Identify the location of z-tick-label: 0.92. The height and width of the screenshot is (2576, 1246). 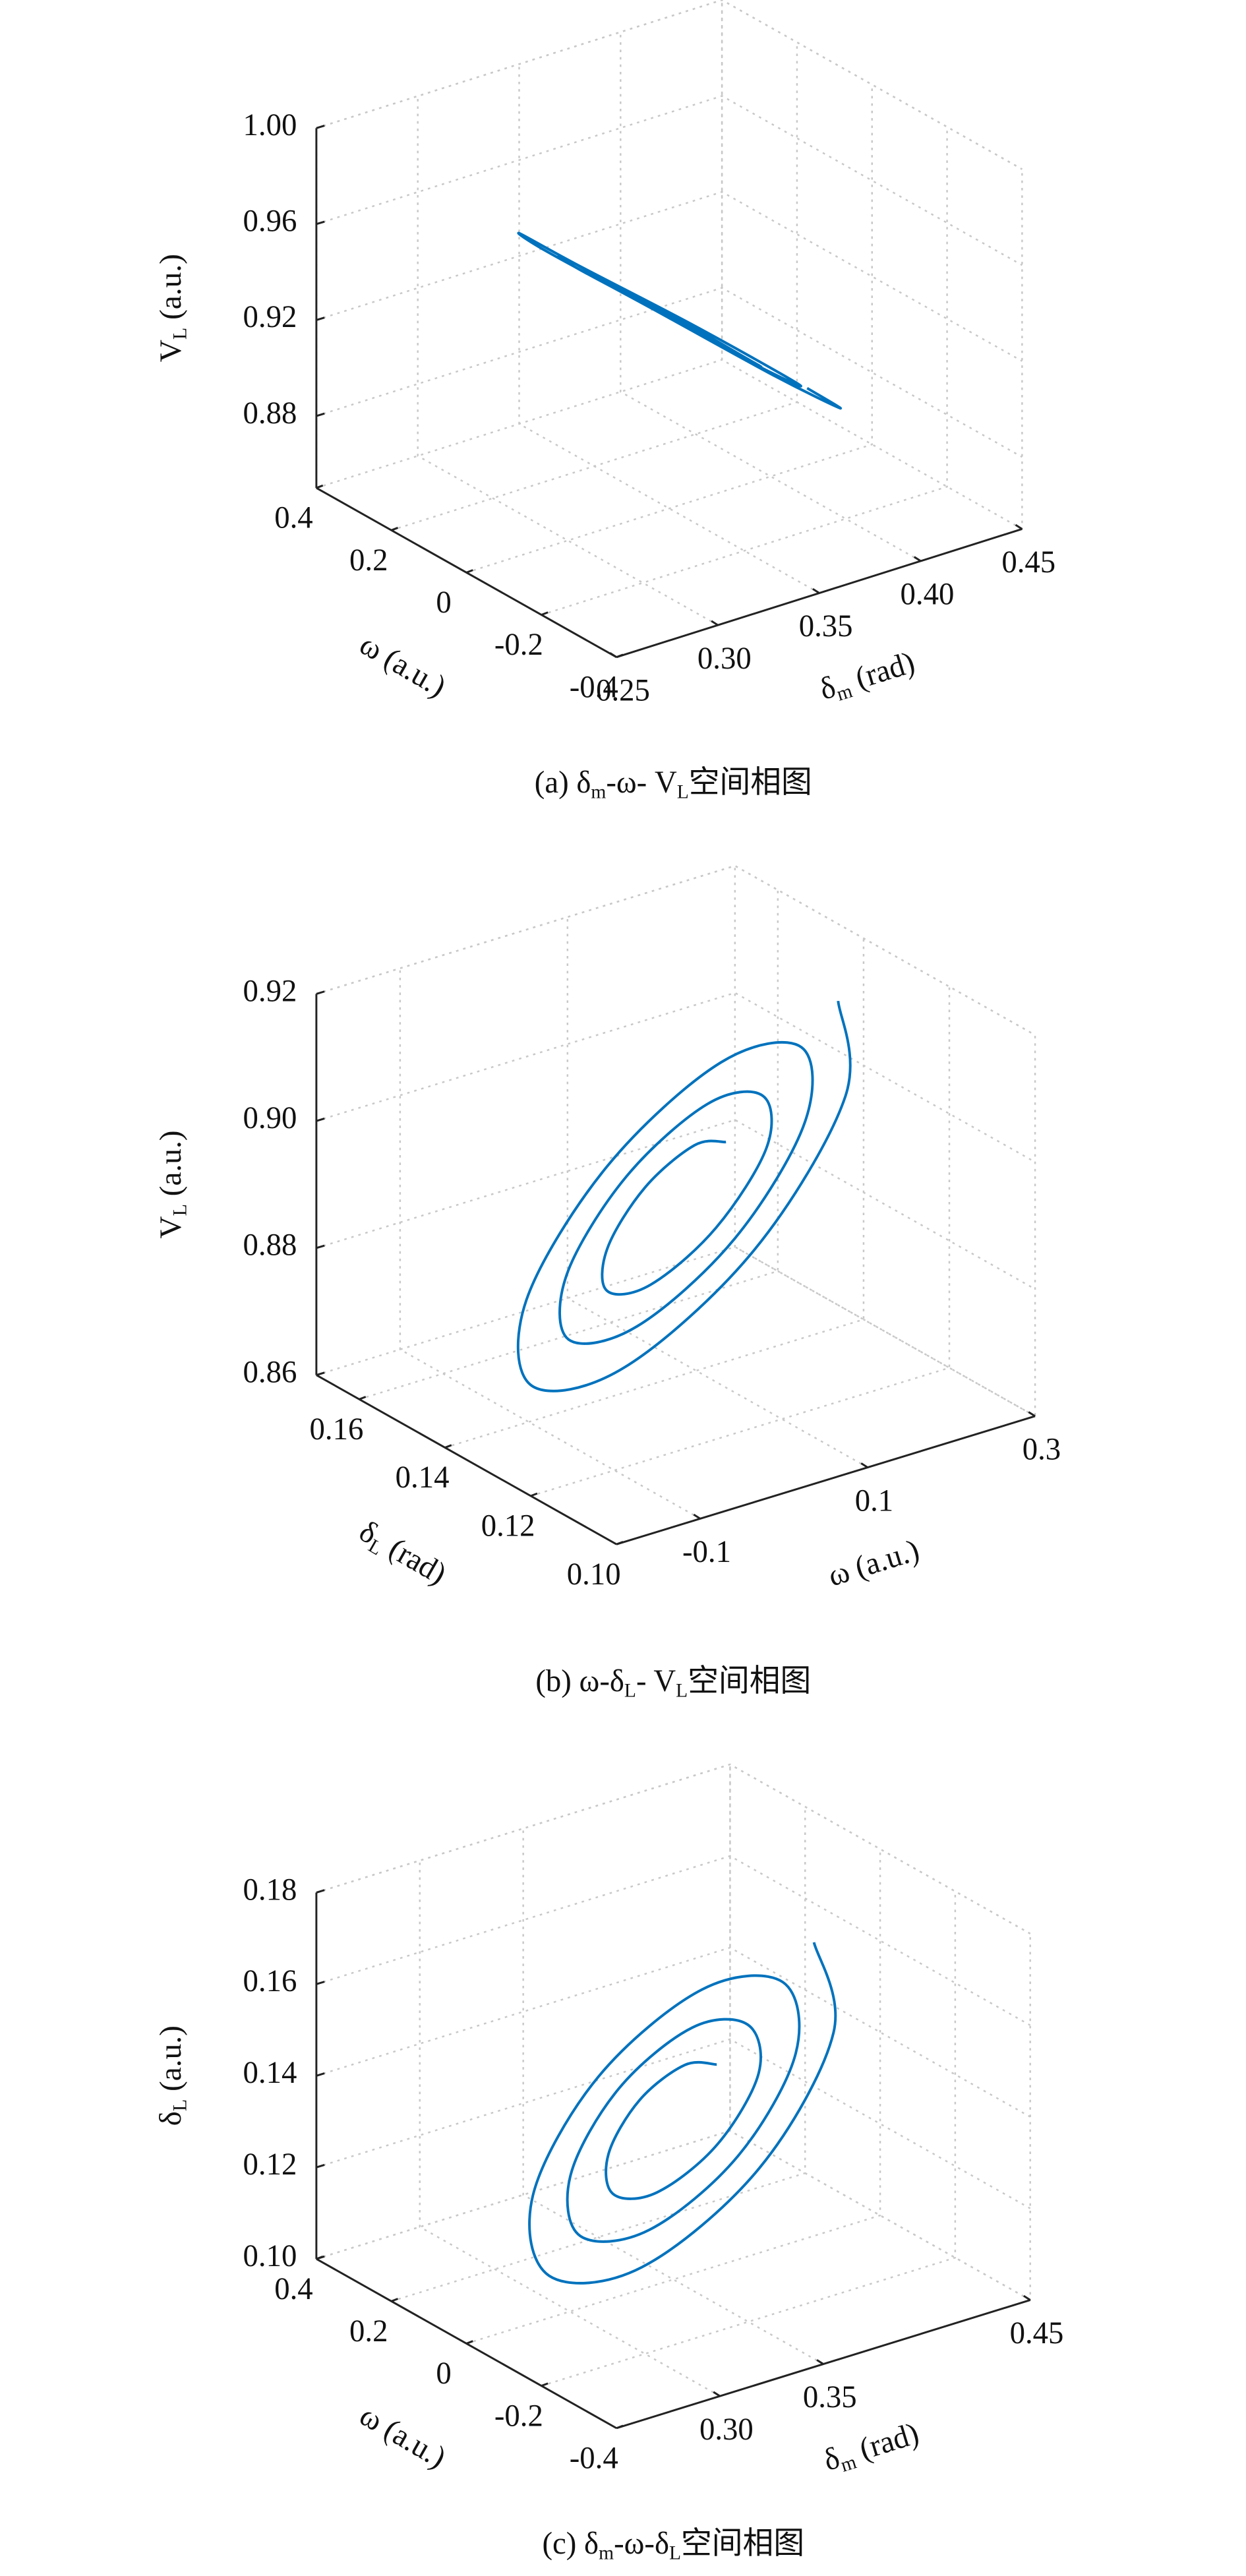
(270, 317).